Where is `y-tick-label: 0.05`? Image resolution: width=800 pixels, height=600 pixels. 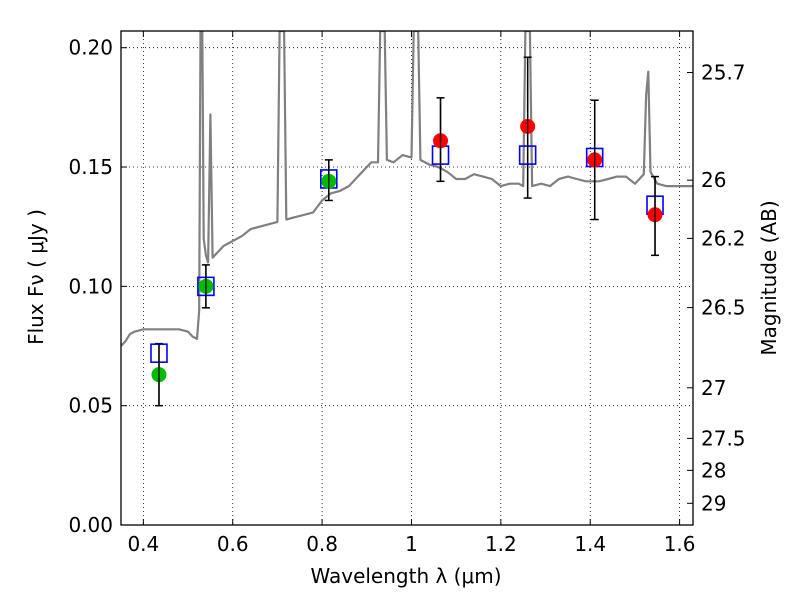
y-tick-label: 0.05 is located at coordinates (90, 406).